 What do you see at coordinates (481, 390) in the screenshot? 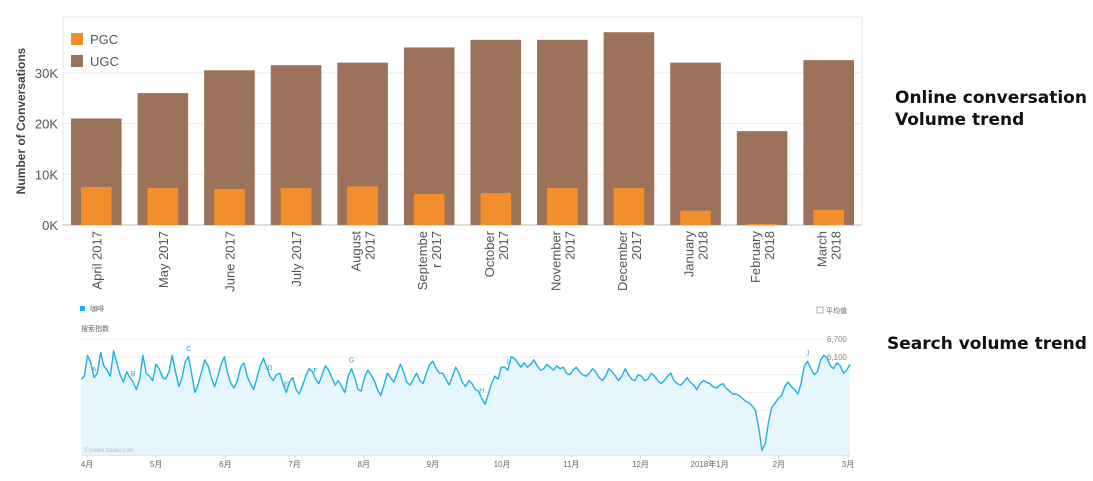
I see `peak-marker-h: H` at bounding box center [481, 390].